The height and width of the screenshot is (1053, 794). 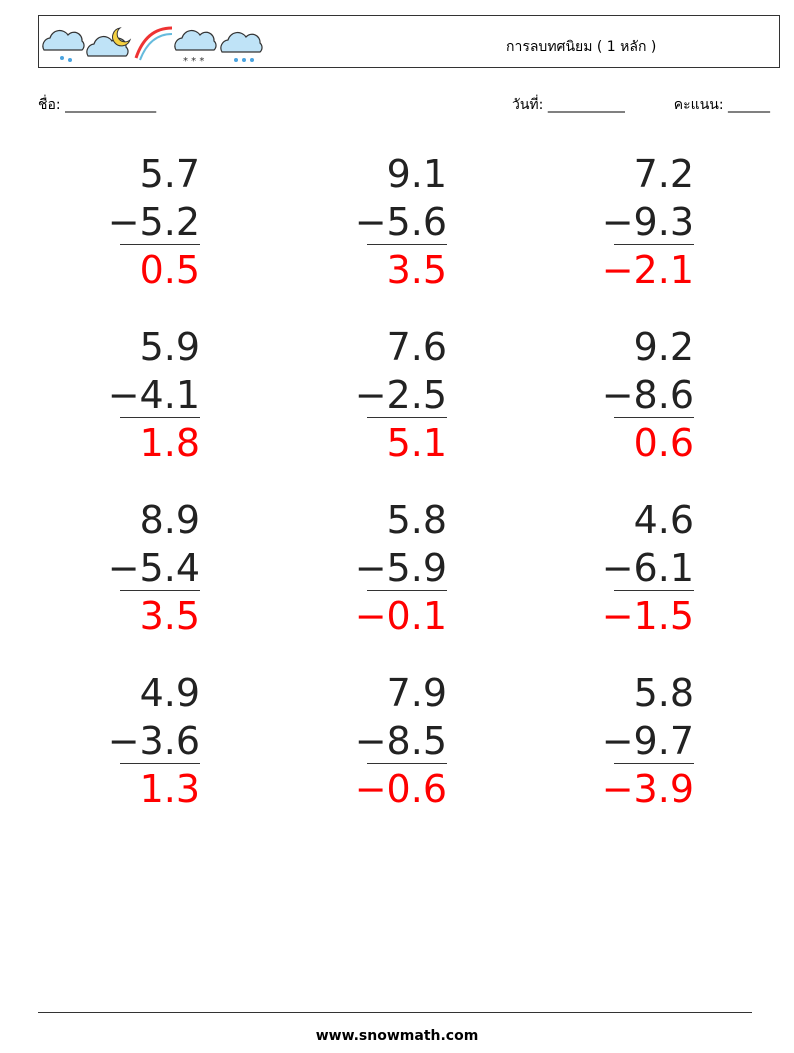 I want to click on minuend: 4.9, so click(x=169, y=693).